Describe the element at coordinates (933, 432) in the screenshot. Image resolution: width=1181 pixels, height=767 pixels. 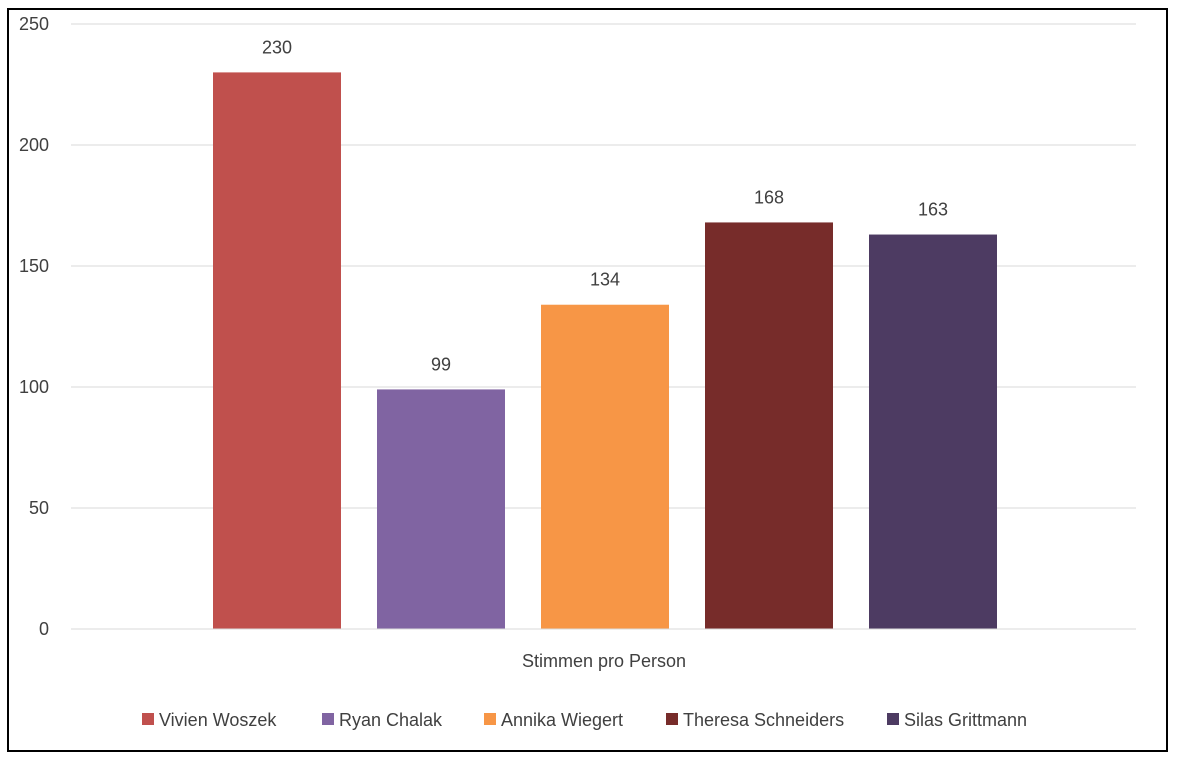
I see `bar-silas-grittmann` at that location.